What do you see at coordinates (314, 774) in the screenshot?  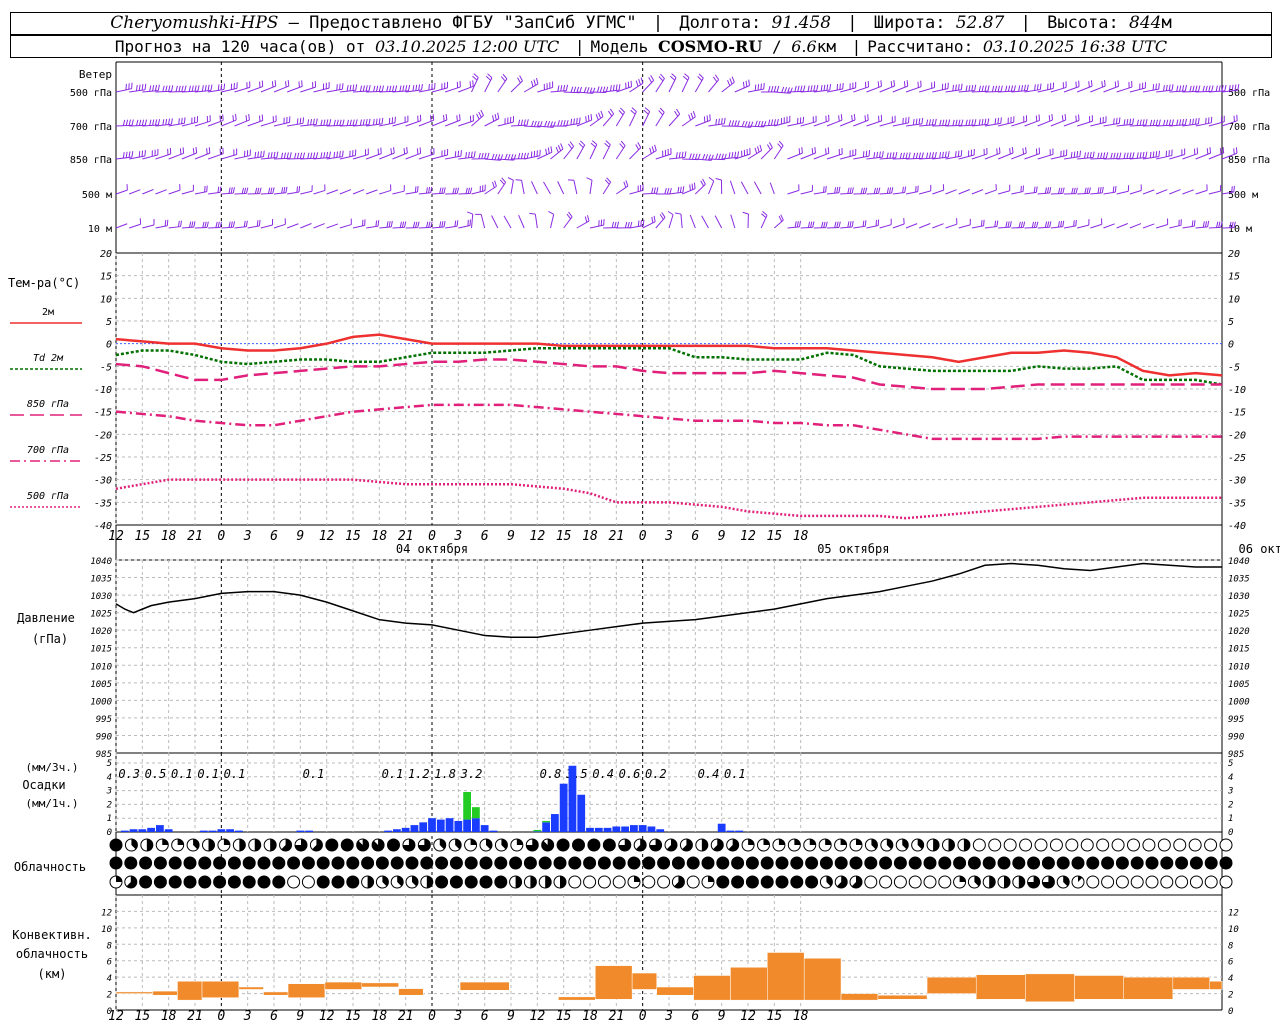 I see `precip-3h-value: 0.1` at bounding box center [314, 774].